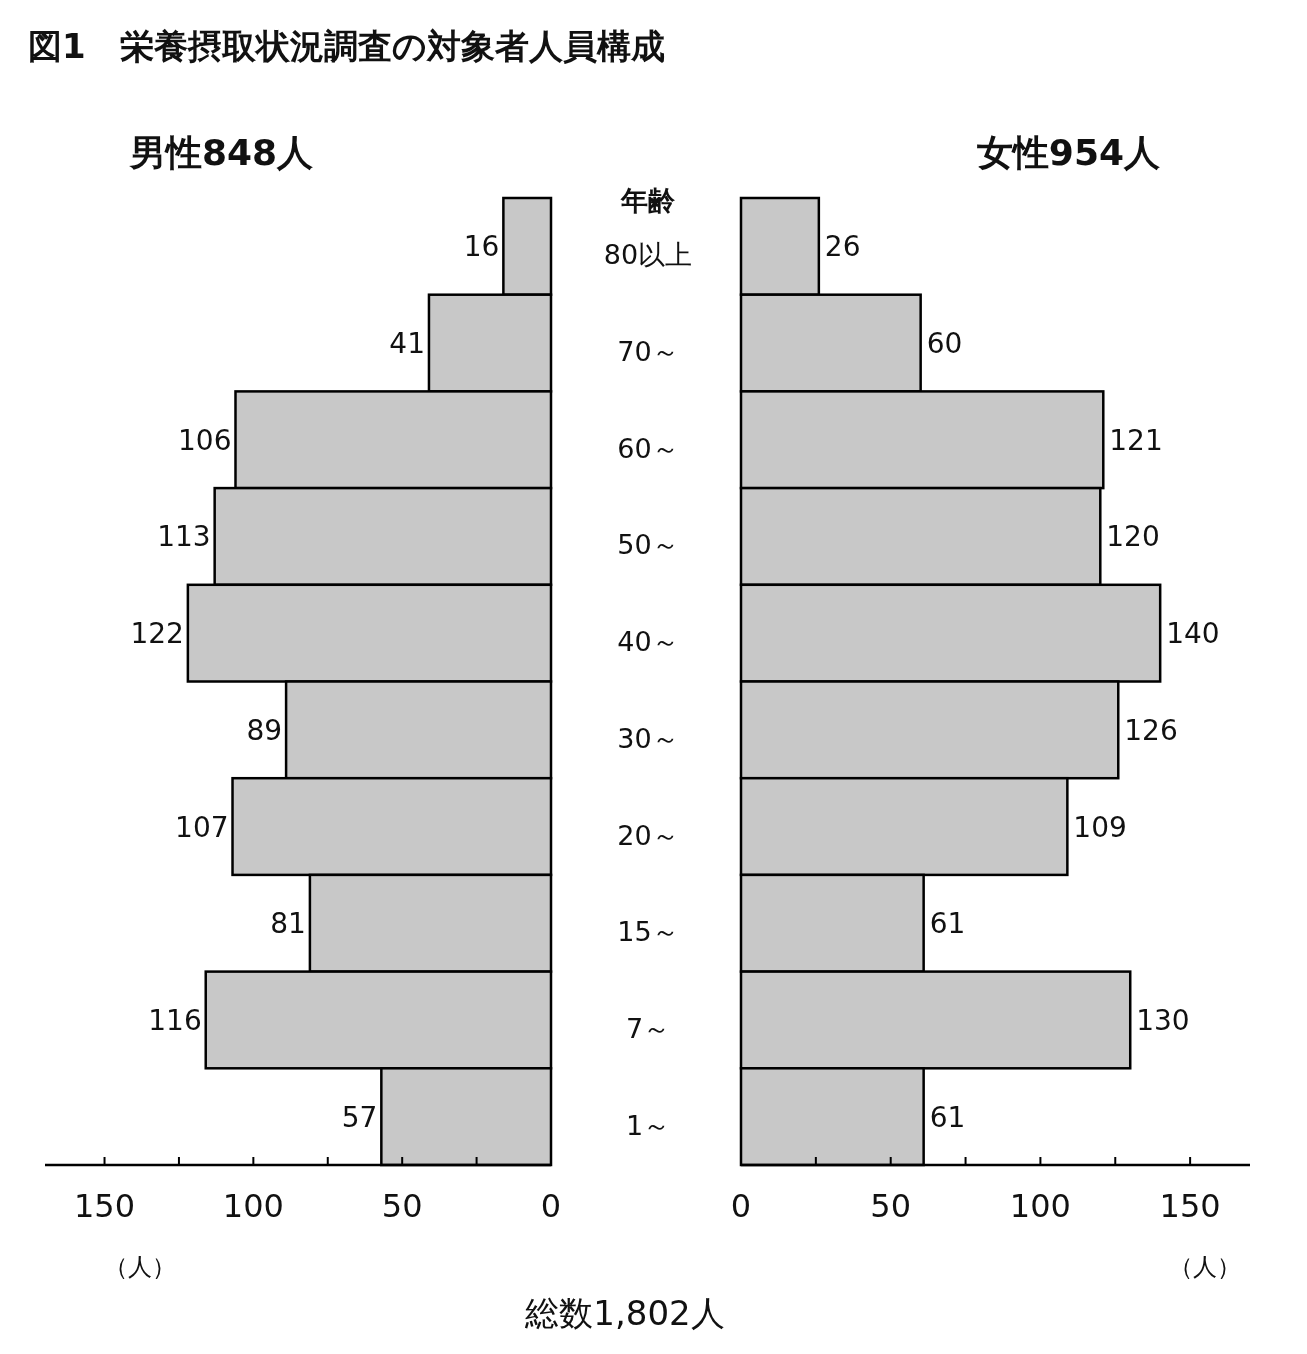 This screenshot has height=1354, width=1307. Describe the element at coordinates (1163, 1020) in the screenshot. I see `data-label: 130` at that location.